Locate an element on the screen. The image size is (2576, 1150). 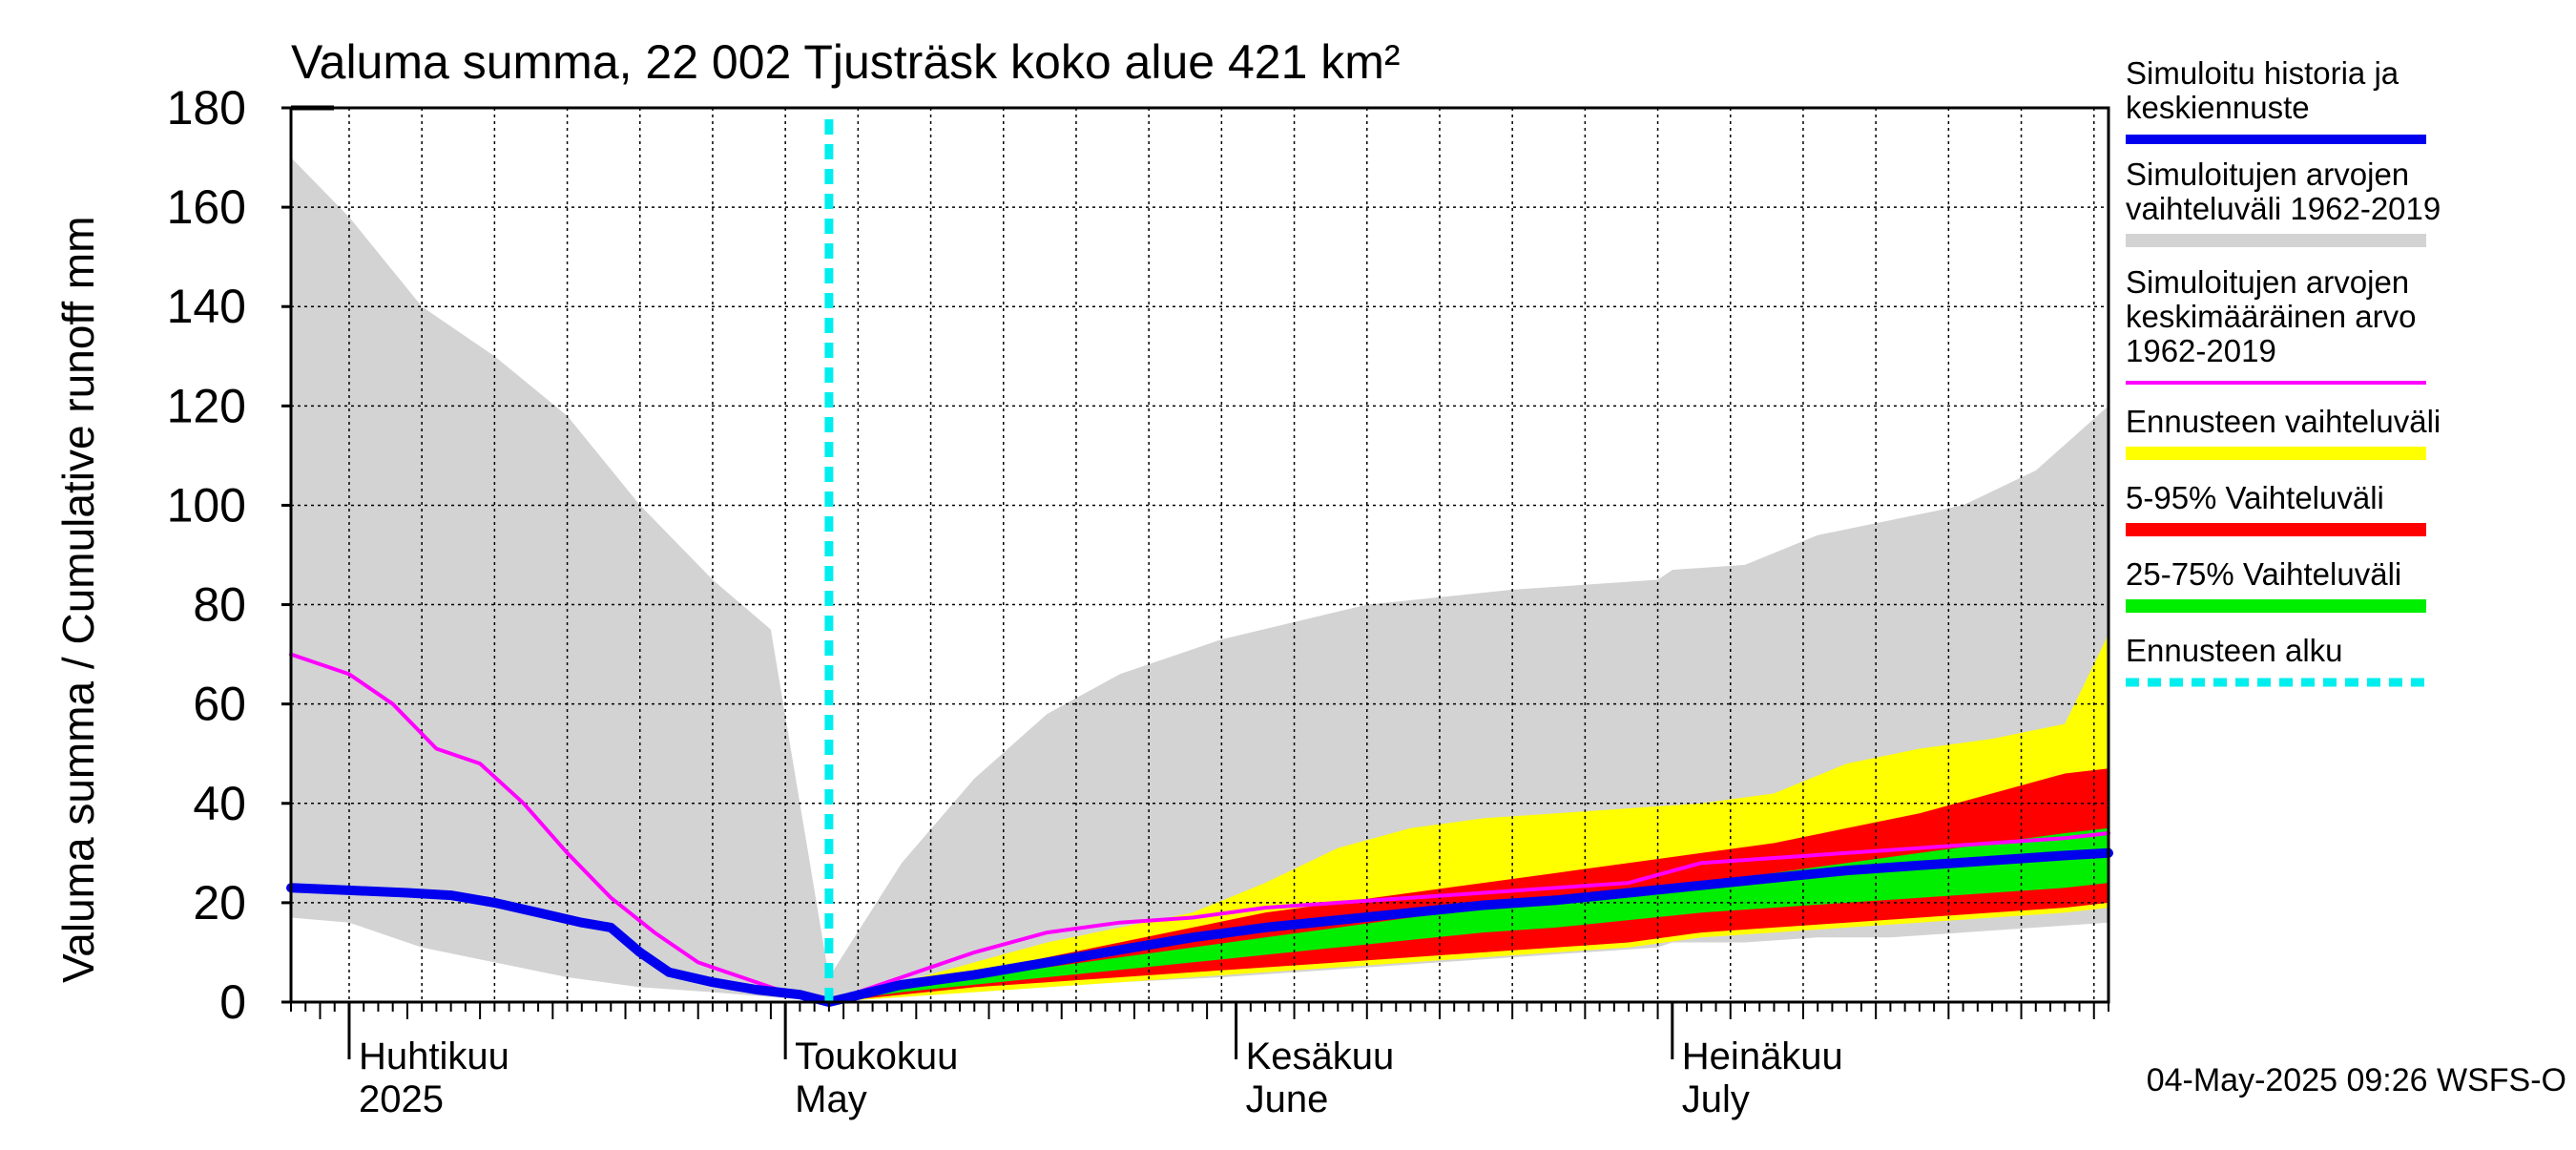
legend-label: Ennusteen alku is located at coordinates (2234, 650).